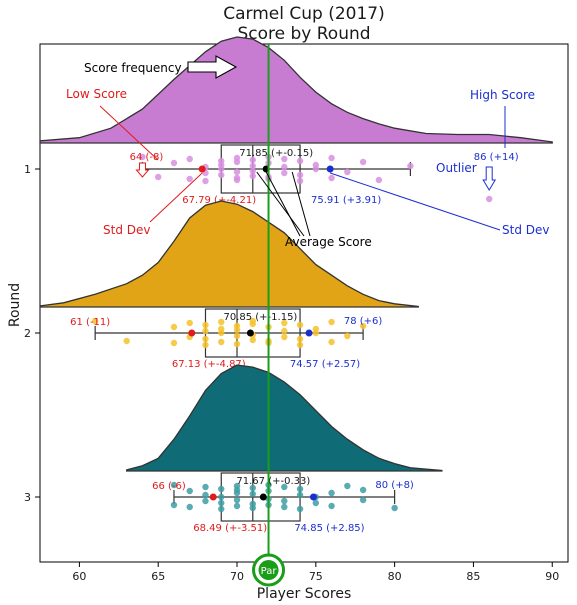 The height and width of the screenshot is (605, 577). What do you see at coordinates (525, 230) in the screenshot?
I see `annotation-std-dev-right: Std Dev` at bounding box center [525, 230].